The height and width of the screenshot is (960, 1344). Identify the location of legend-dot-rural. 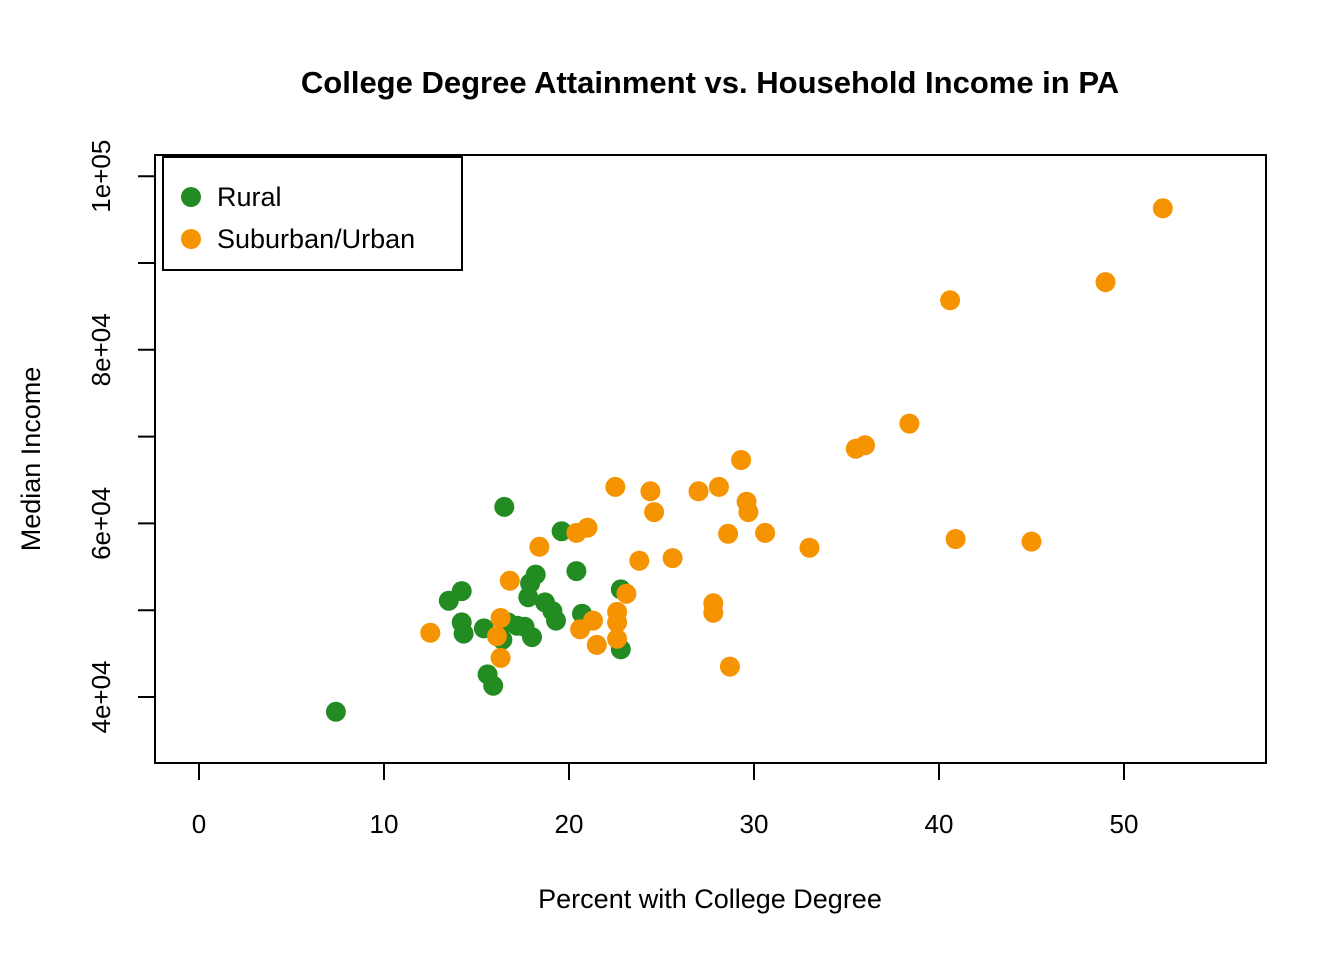
(191, 197).